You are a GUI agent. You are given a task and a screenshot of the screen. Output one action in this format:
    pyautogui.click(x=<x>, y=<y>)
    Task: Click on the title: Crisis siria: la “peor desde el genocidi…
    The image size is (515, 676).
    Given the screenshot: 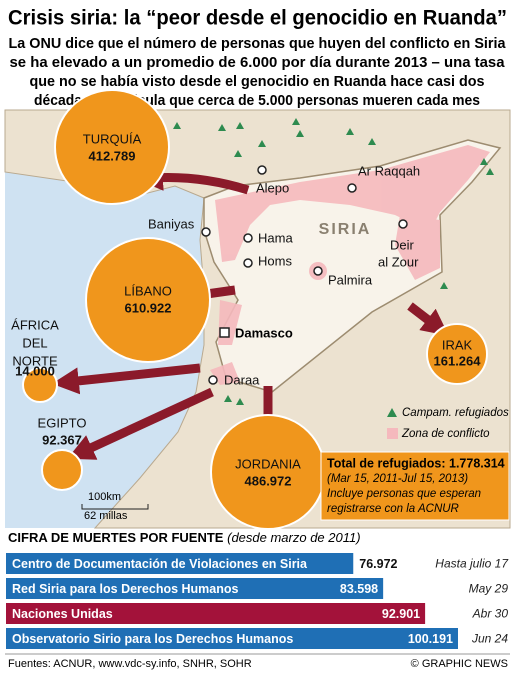 What is the action you would take?
    pyautogui.click(x=257, y=18)
    